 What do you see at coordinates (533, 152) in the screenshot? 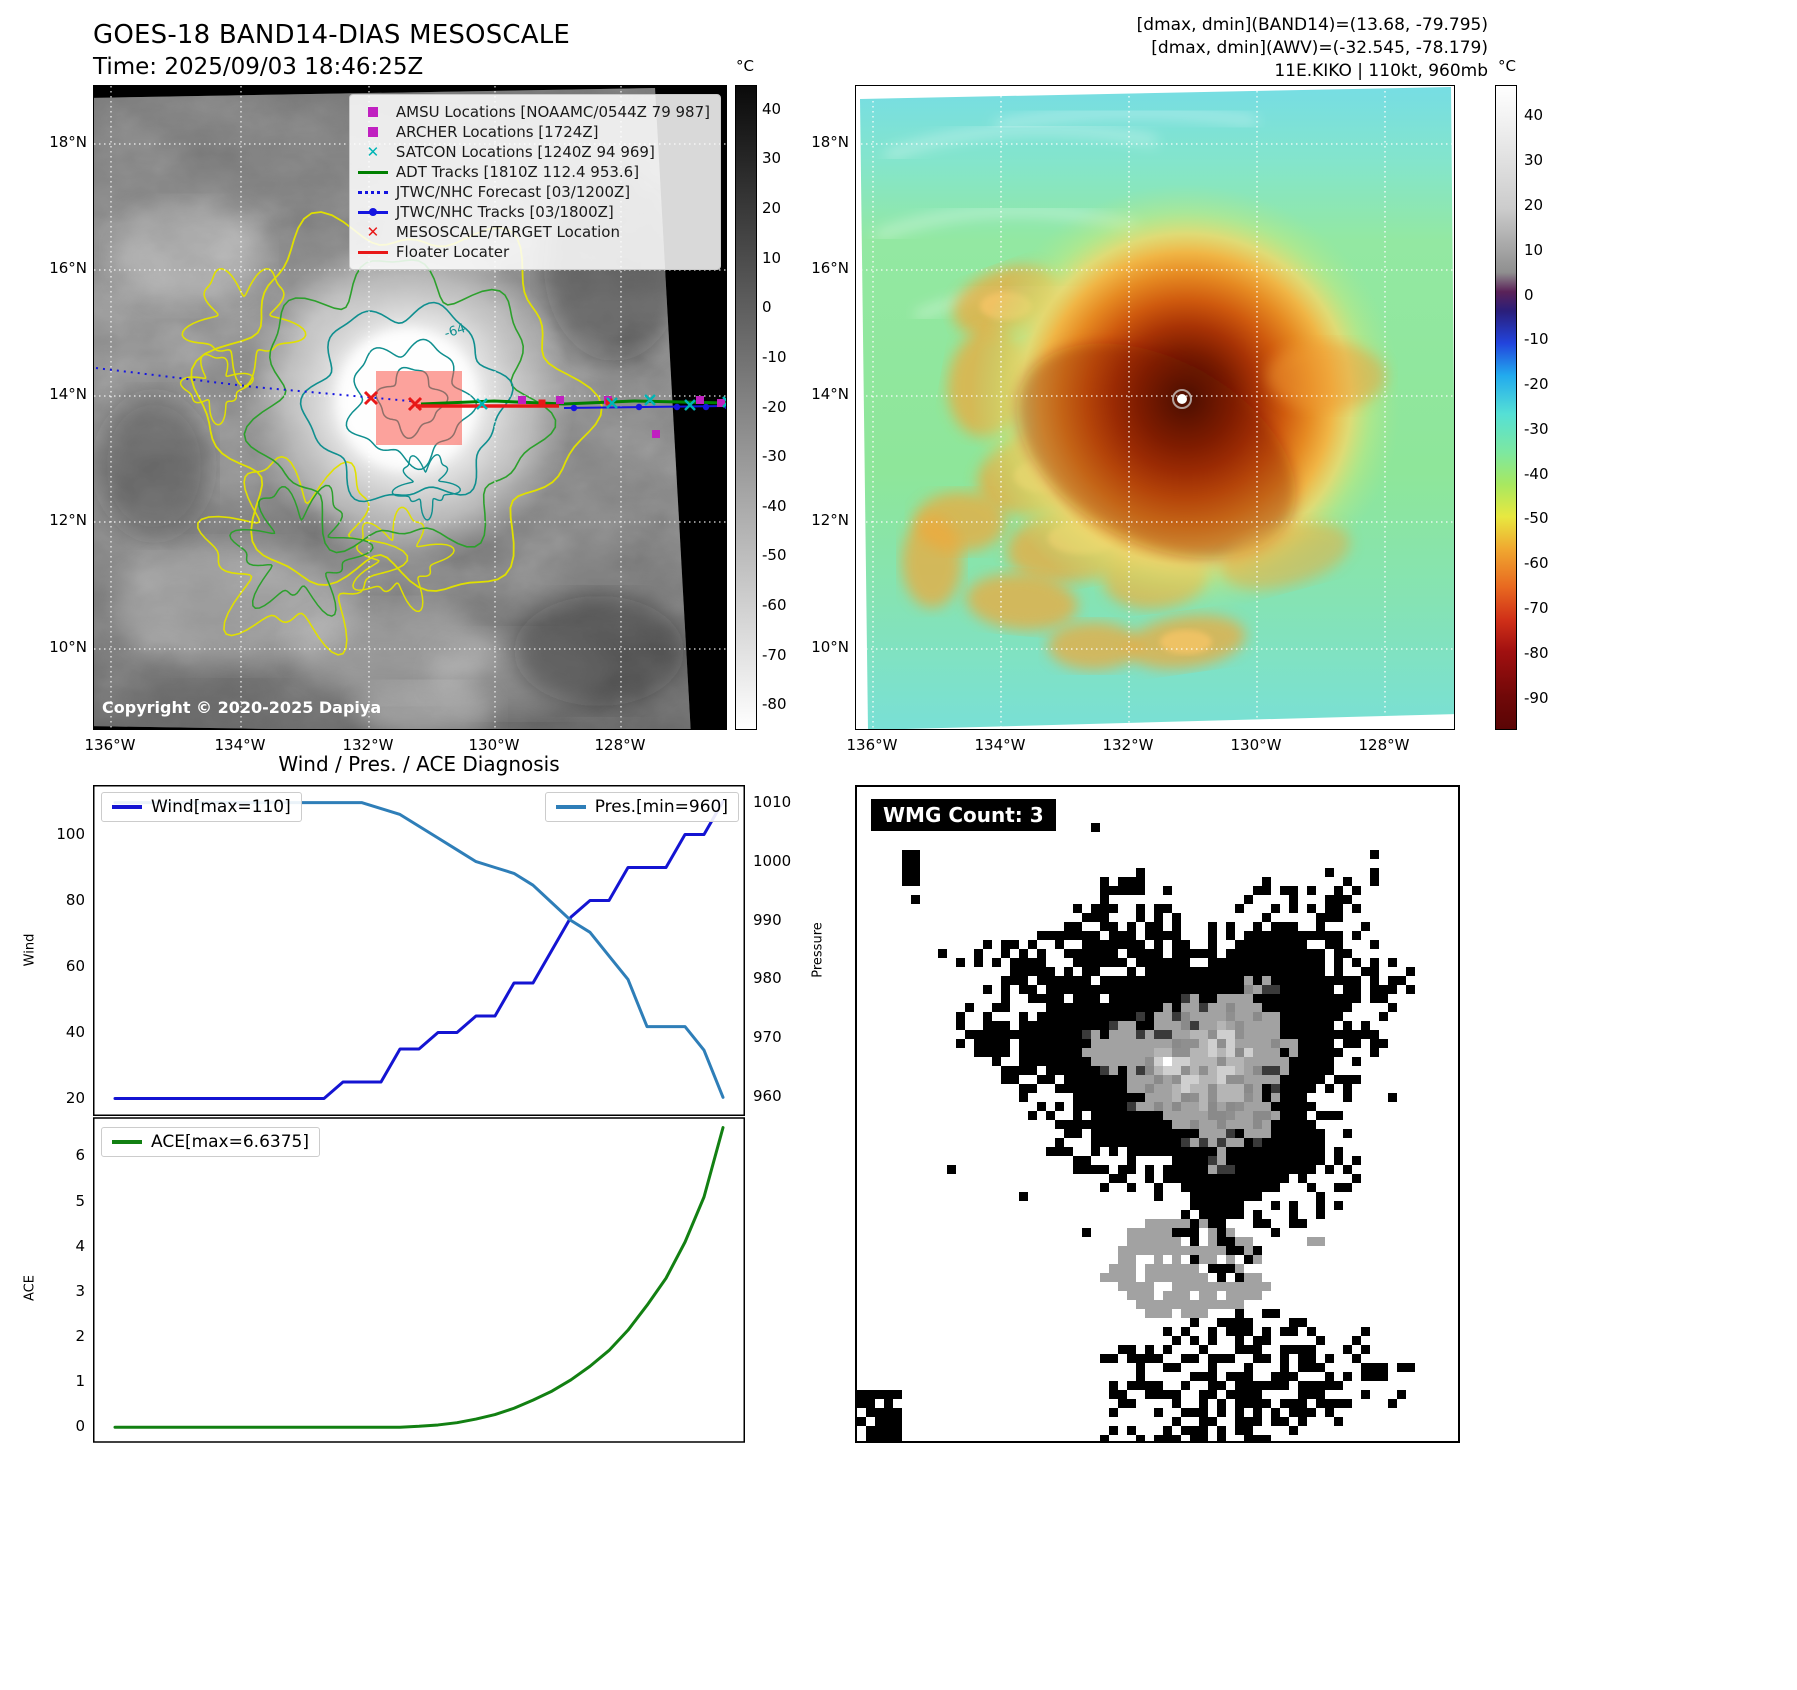
I see `legend-item: ✕ SATCON Locations [1240Z 94 969]` at bounding box center [533, 152].